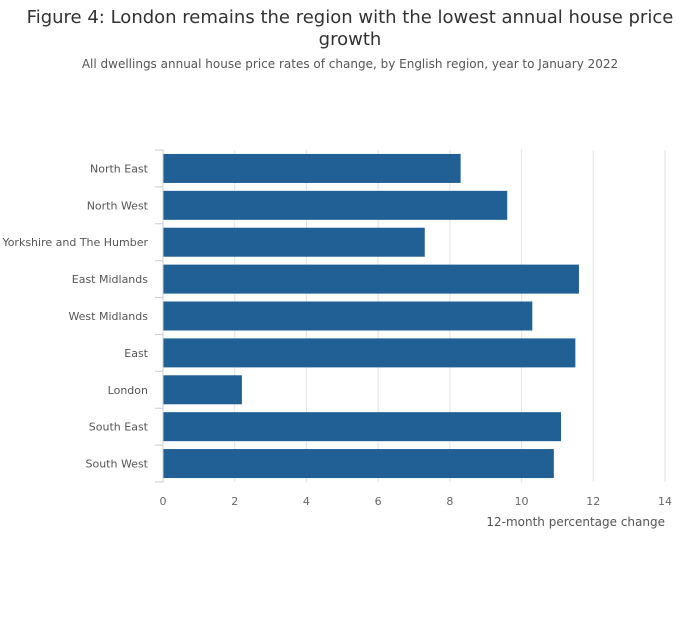 The height and width of the screenshot is (635, 700). Describe the element at coordinates (119, 427) in the screenshot. I see `y-tick-label: South East` at that location.